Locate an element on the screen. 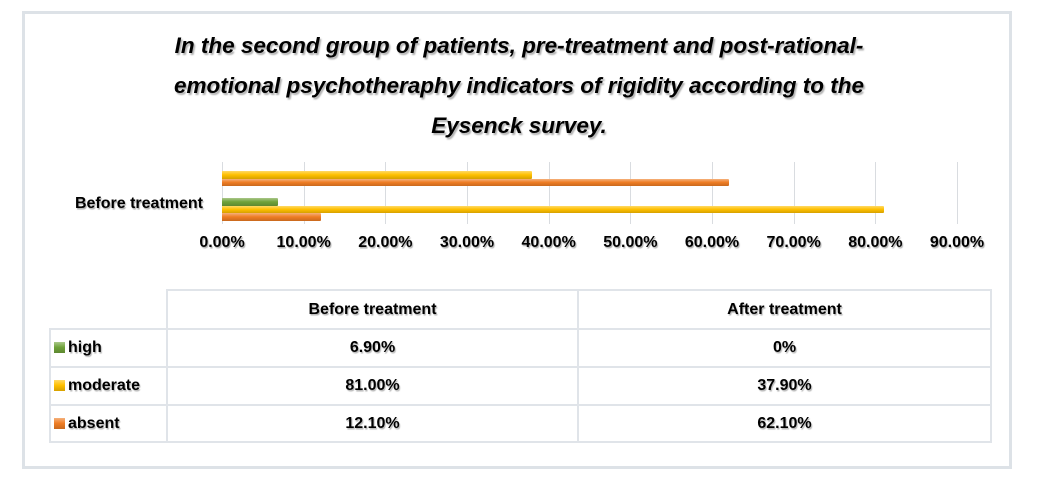 The width and height of the screenshot is (1038, 490). x-tick-label: 80.00% is located at coordinates (875, 242).